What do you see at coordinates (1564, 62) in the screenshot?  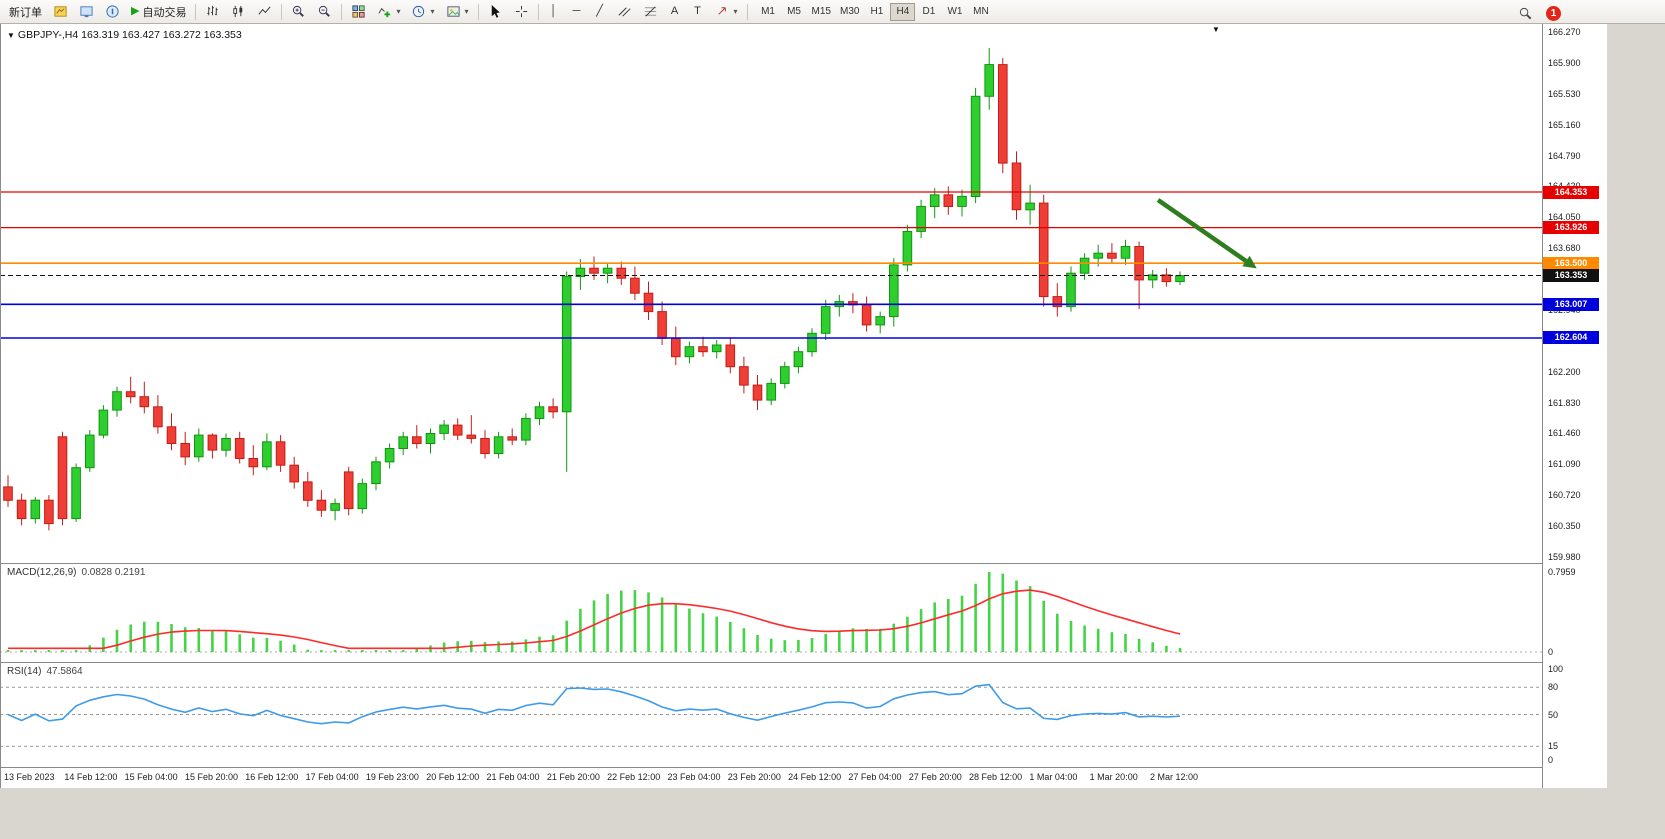 I see `price-axis-label: 165.900` at bounding box center [1564, 62].